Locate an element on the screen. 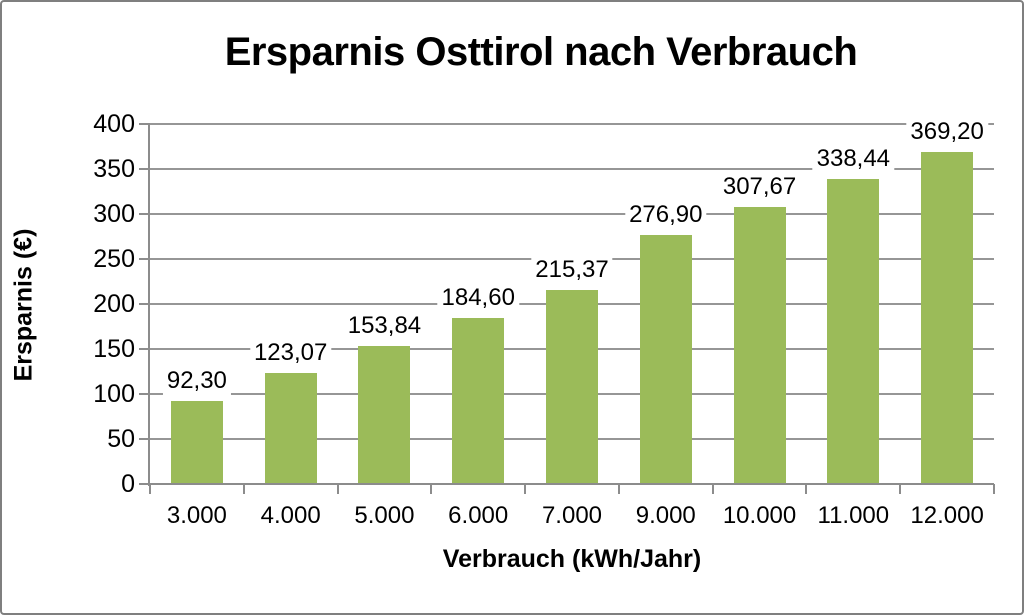  y-tick-label: 50 is located at coordinates (121, 439).